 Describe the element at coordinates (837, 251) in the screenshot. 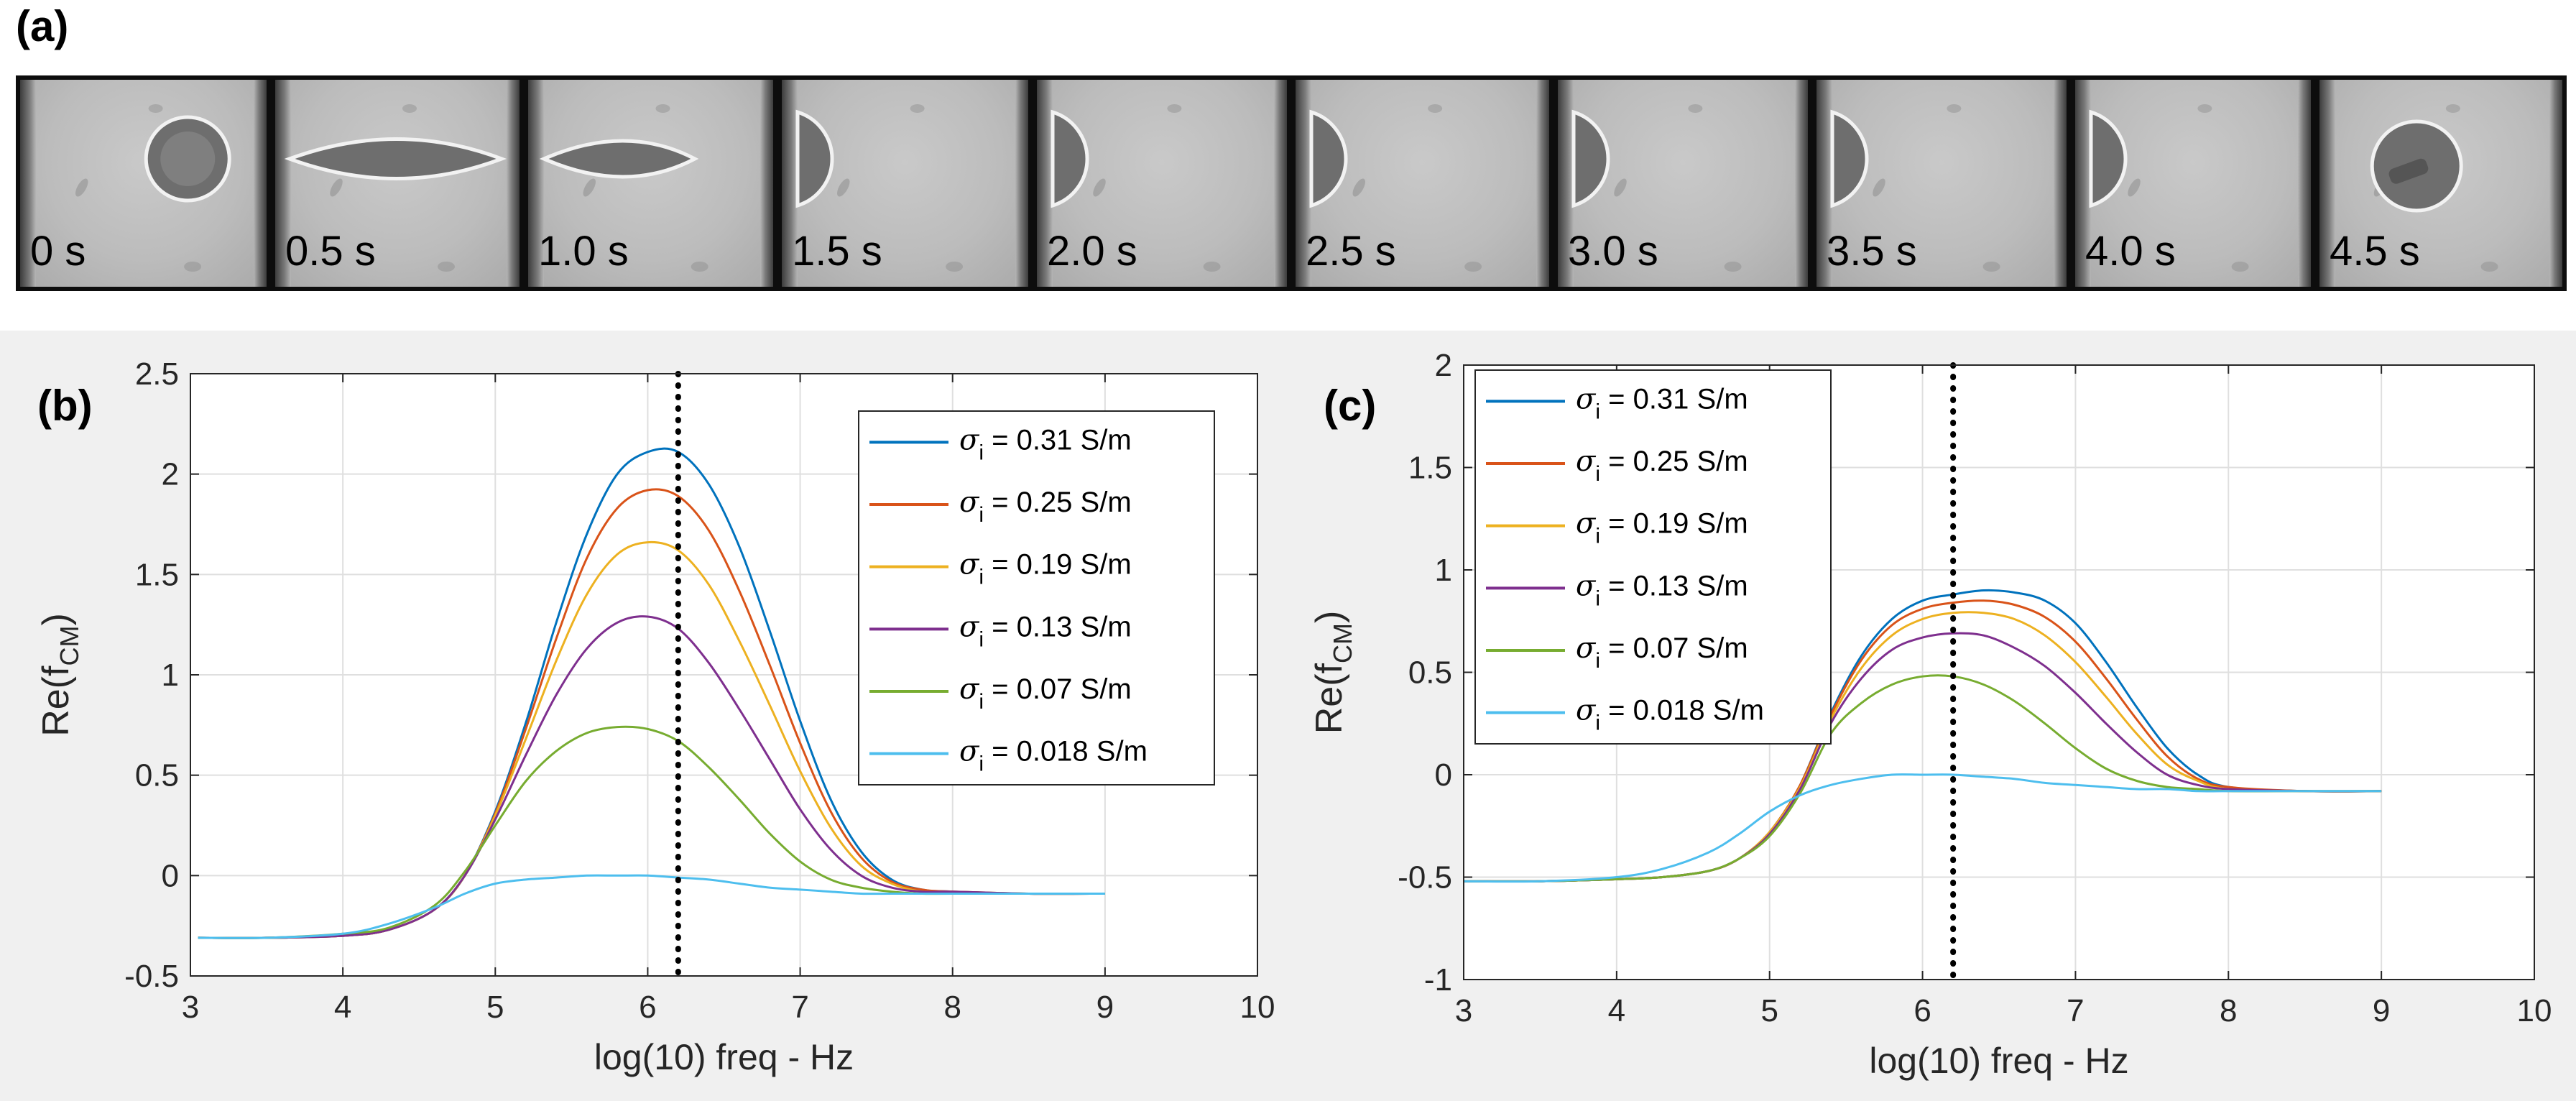

I see `frame-time-label: 1.5 s` at that location.